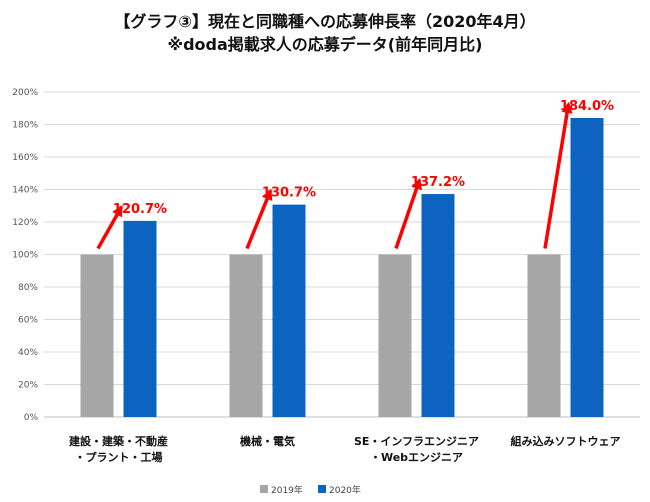  Describe the element at coordinates (28, 321) in the screenshot. I see `y-tick-label: 60%` at that location.